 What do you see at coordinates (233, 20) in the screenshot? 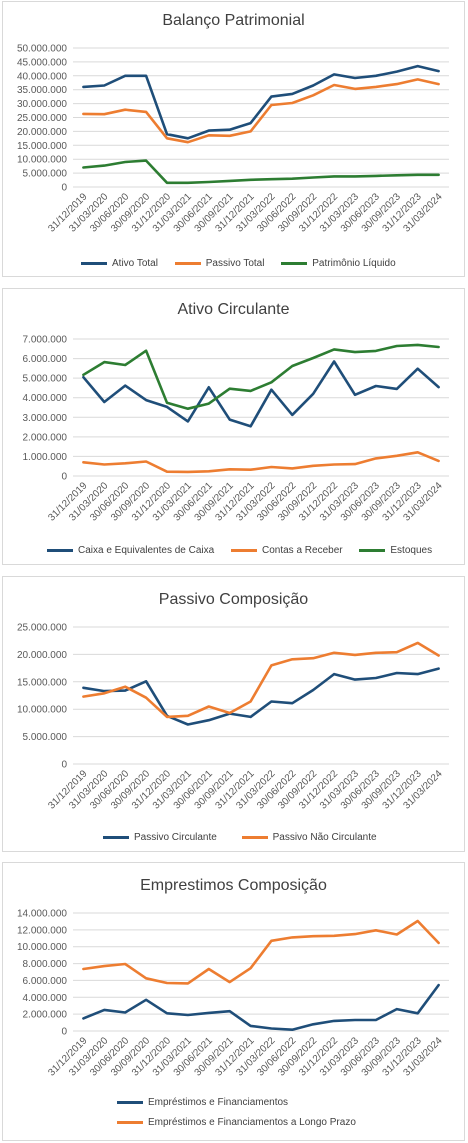
I see `chart-title: Balanço Patrimonial` at bounding box center [233, 20].